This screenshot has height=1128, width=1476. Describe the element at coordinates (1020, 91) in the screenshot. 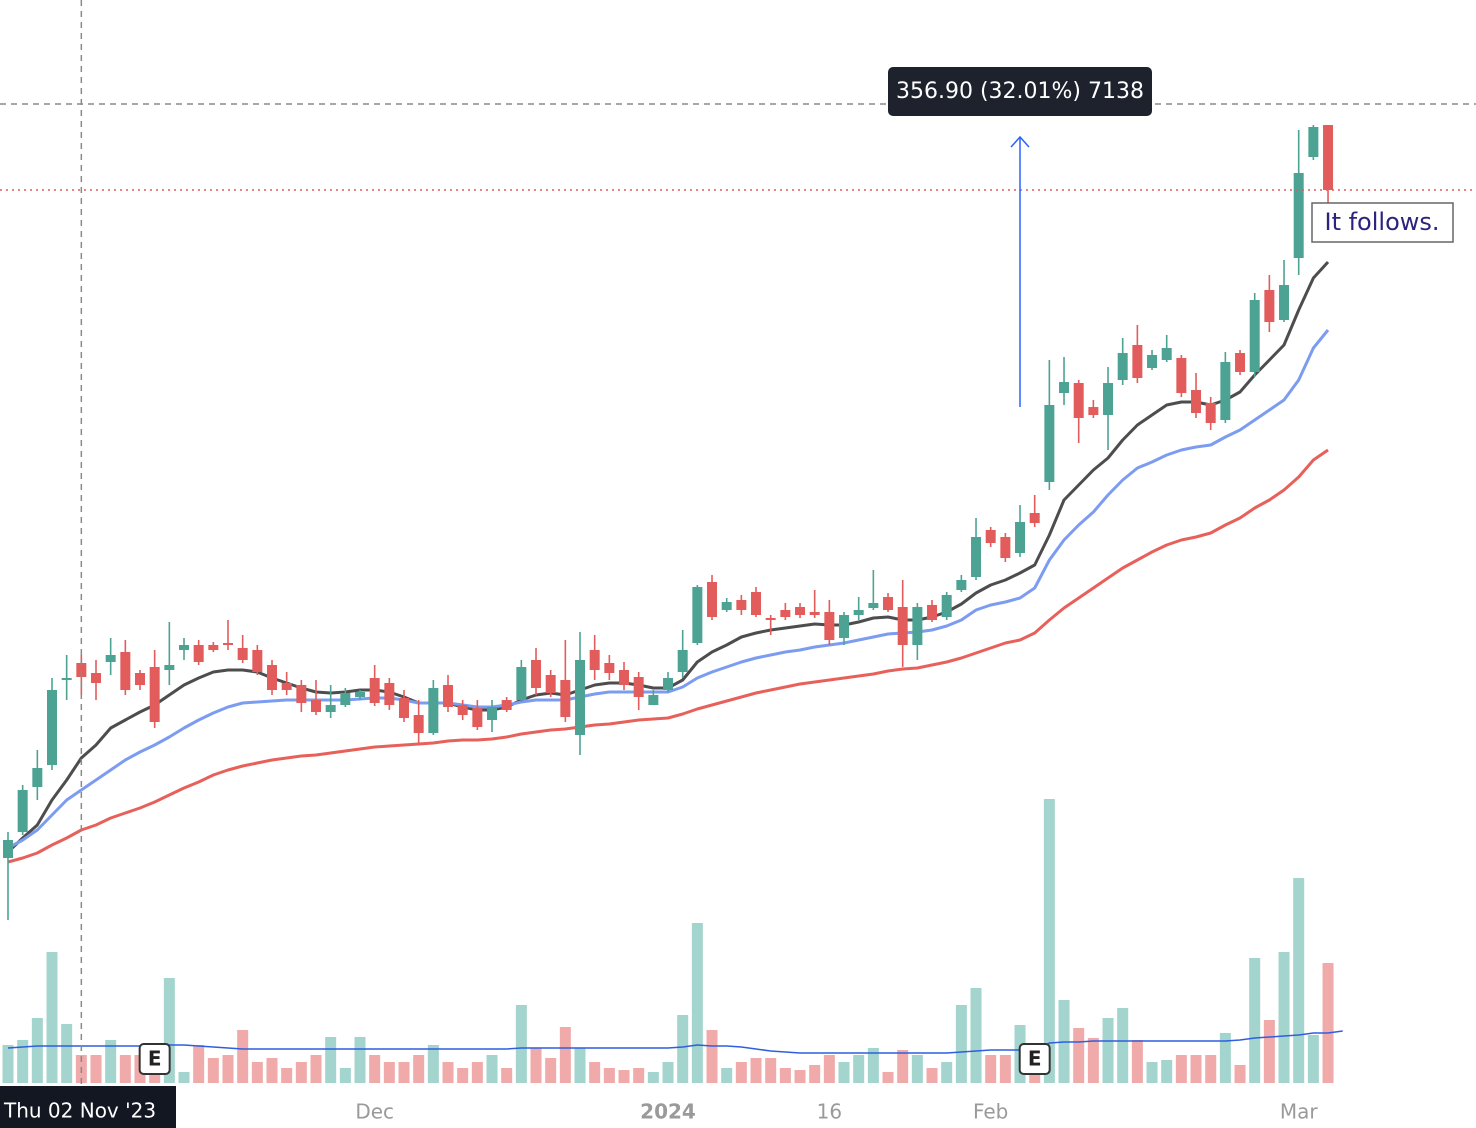

I see `measure-label-box` at that location.